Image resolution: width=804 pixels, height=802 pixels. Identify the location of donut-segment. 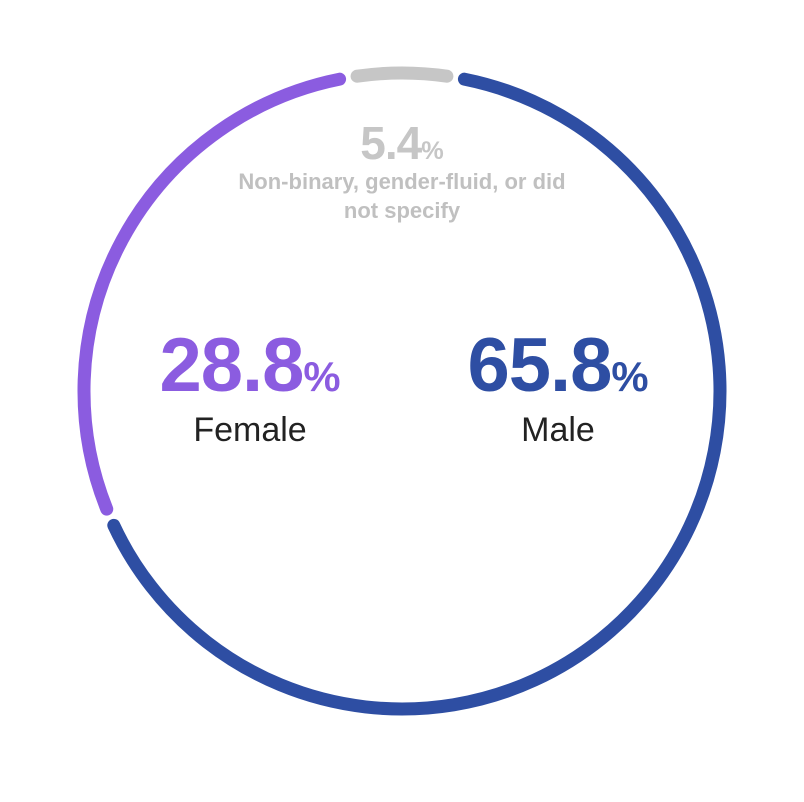
(402, 74).